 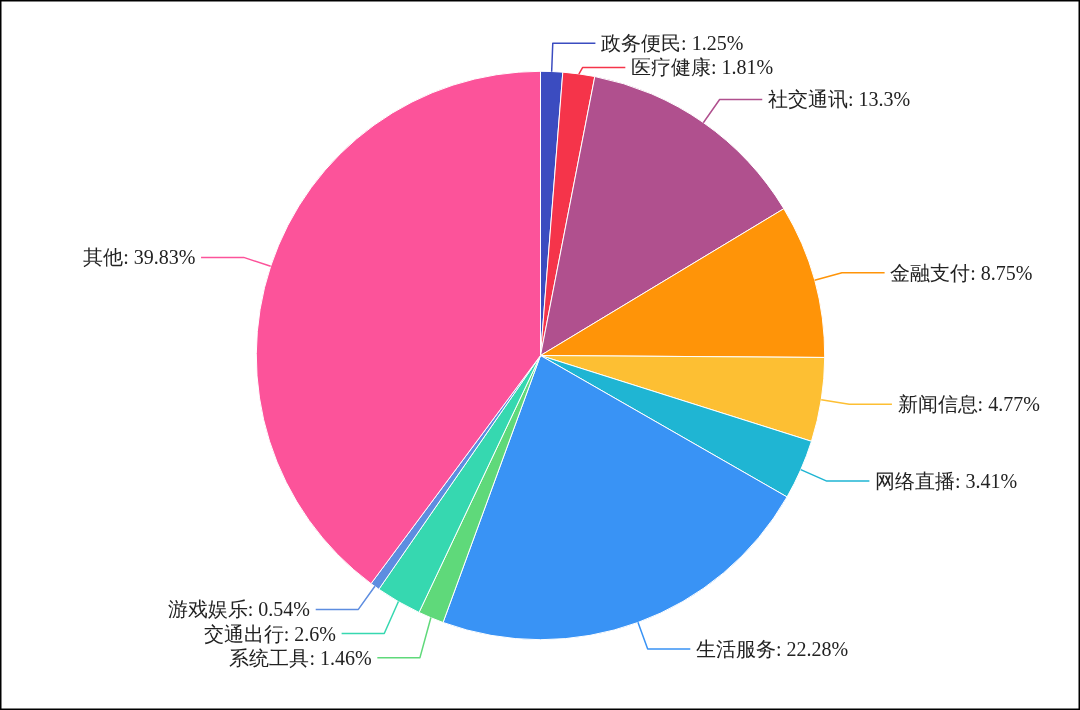 What do you see at coordinates (672, 43) in the screenshot?
I see `slice-label: 政务便民: 1.25%` at bounding box center [672, 43].